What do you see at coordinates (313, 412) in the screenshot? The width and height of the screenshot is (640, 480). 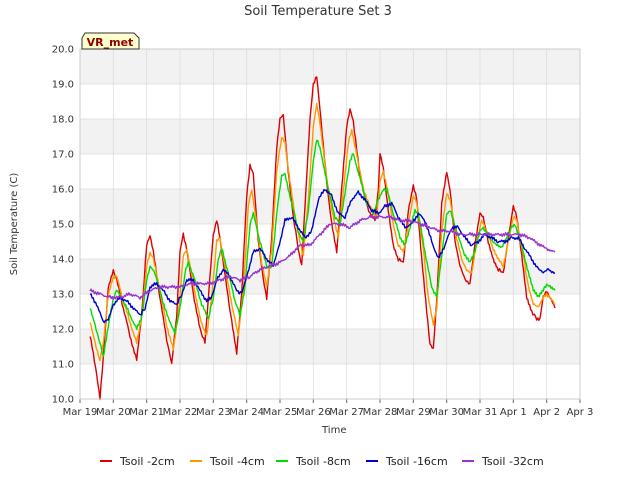 I see `x-tick-label: Mar 26` at bounding box center [313, 412].